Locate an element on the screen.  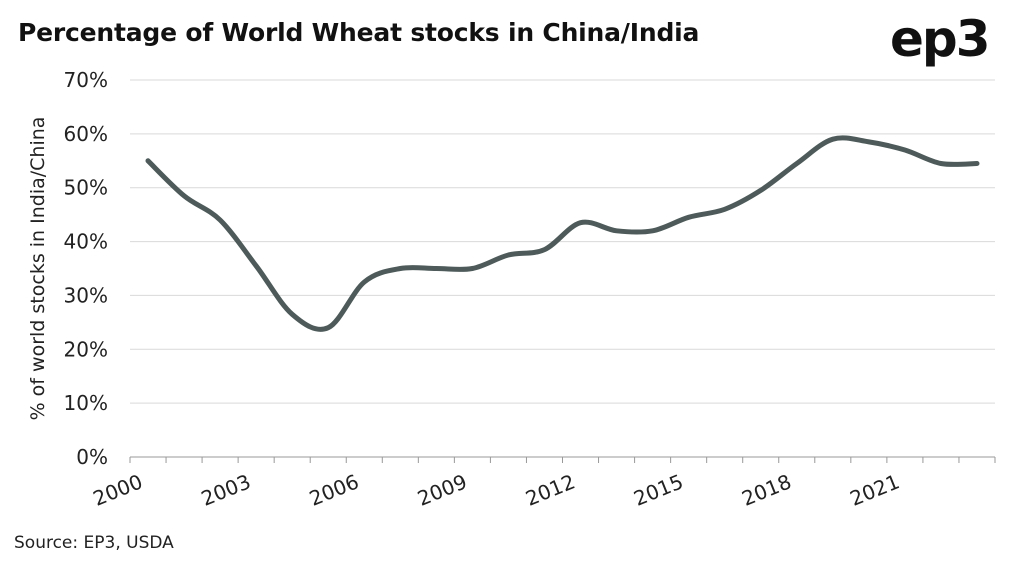
x-tick-label: 2021 is located at coordinates (875, 489).